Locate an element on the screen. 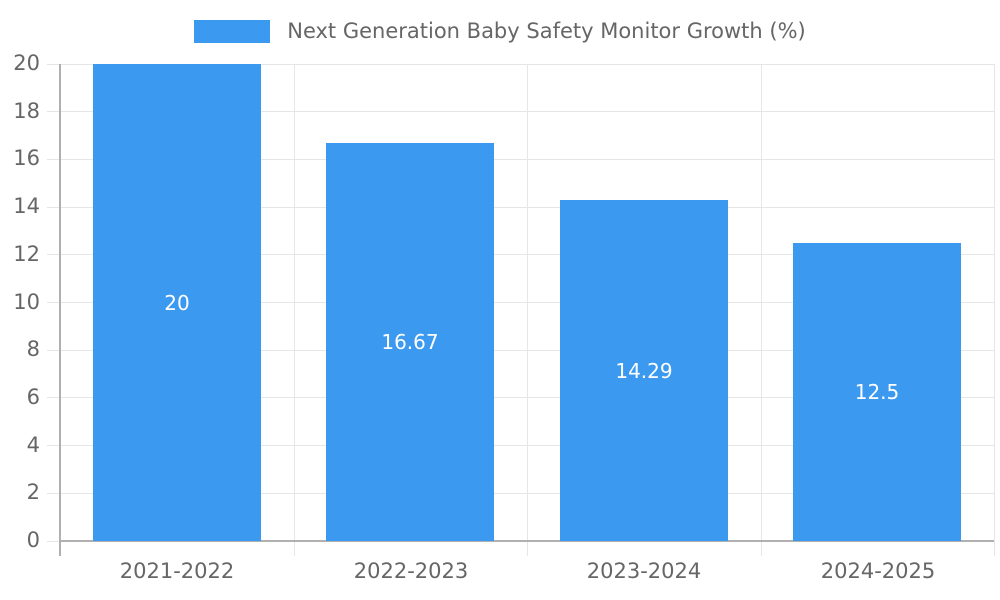 The height and width of the screenshot is (600, 1000). x-axis-label: 2022-2023 is located at coordinates (411, 571).